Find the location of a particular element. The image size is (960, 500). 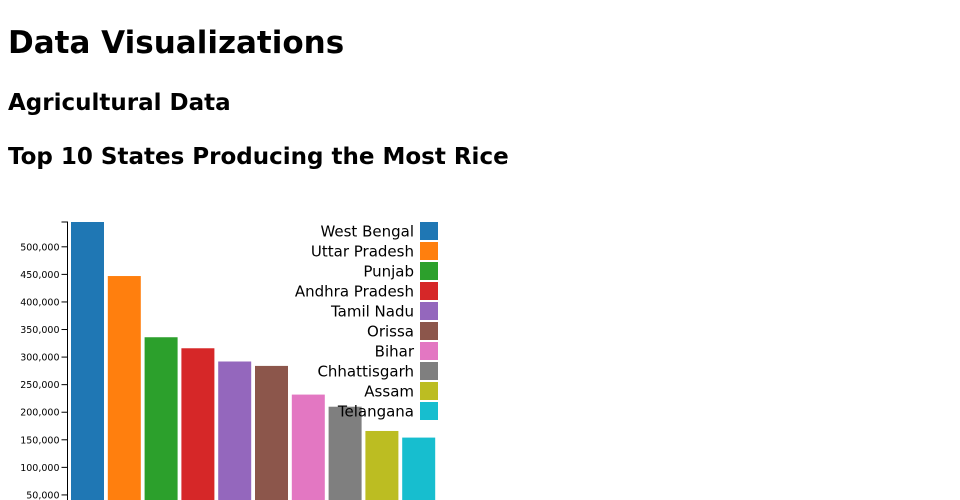

legend-label-chhattisgarh: Chhattisgarh is located at coordinates (365, 372).